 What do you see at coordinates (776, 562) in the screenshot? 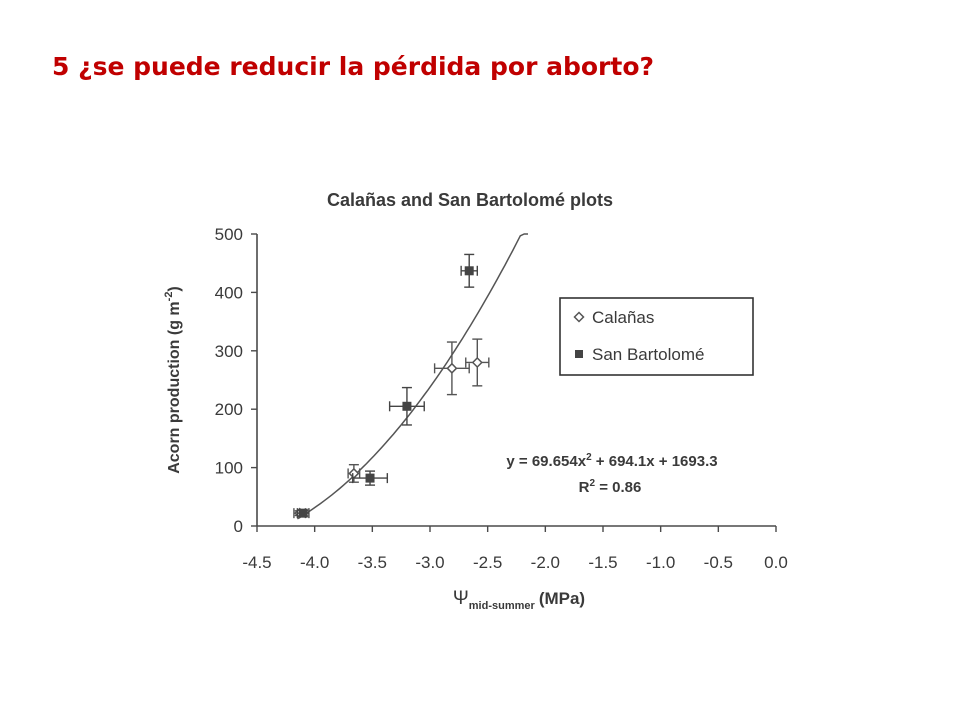
I see `x-tick-label: 0.0` at bounding box center [776, 562].